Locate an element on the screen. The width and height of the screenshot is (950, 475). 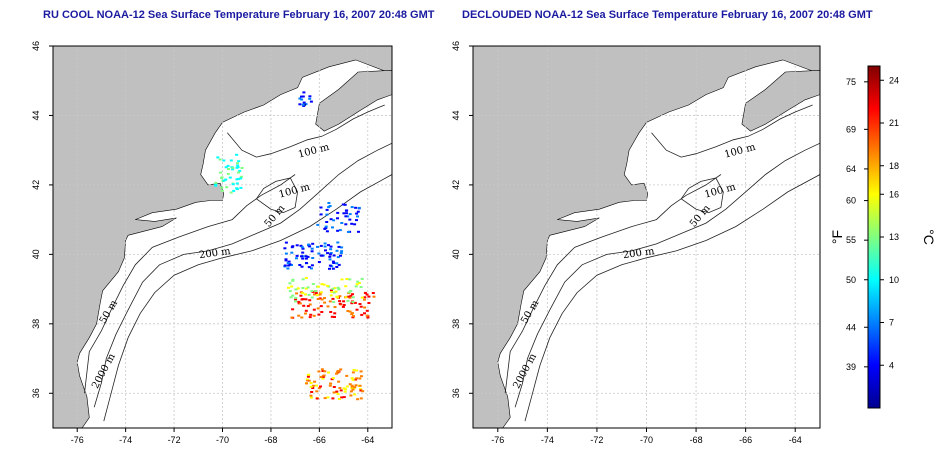
fahrenheit-tick-label: 69 is located at coordinates (851, 129).